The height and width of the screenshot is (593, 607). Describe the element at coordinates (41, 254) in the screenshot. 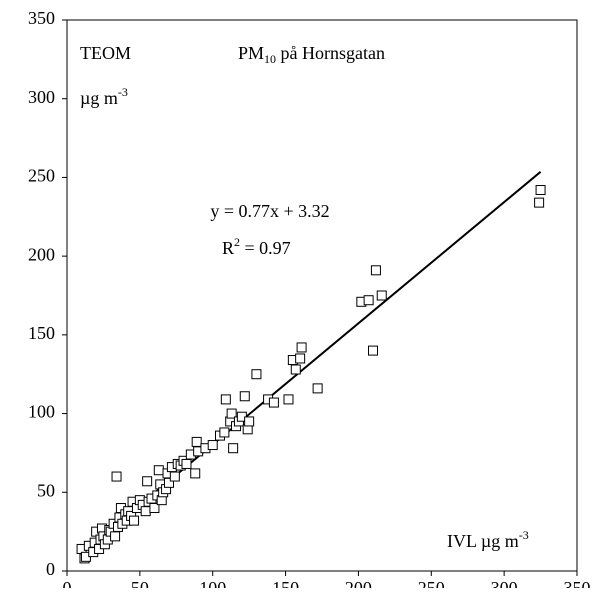

I see `y-tick-label: 200` at that location.